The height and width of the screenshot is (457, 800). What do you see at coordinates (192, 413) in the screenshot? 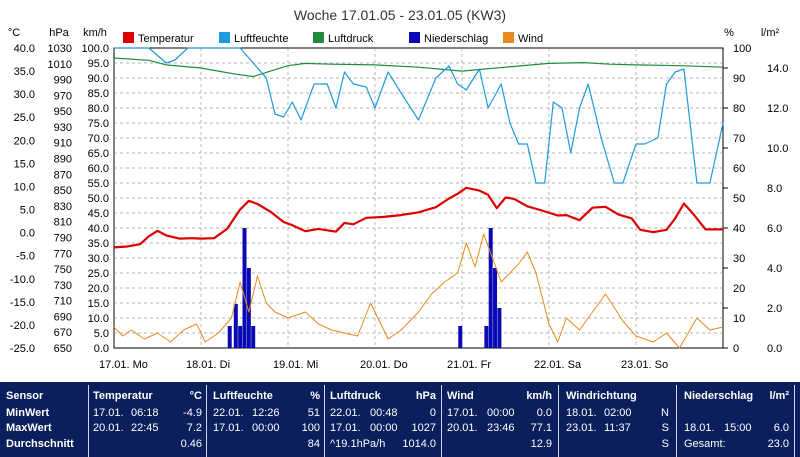
I see `stats-temperature-min-value: -4.9` at bounding box center [192, 413].